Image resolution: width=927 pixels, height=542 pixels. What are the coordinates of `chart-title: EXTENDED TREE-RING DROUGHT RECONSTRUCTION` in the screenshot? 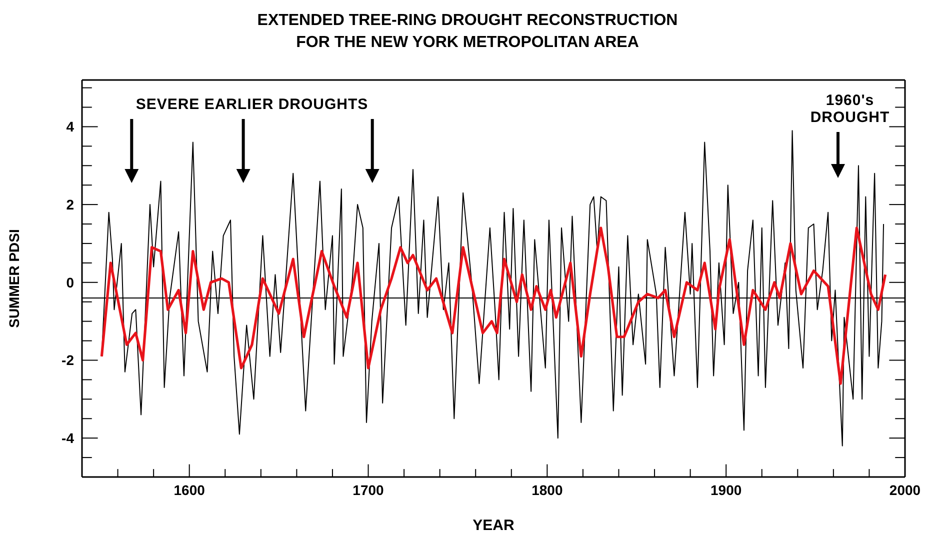 It's located at (467, 21).